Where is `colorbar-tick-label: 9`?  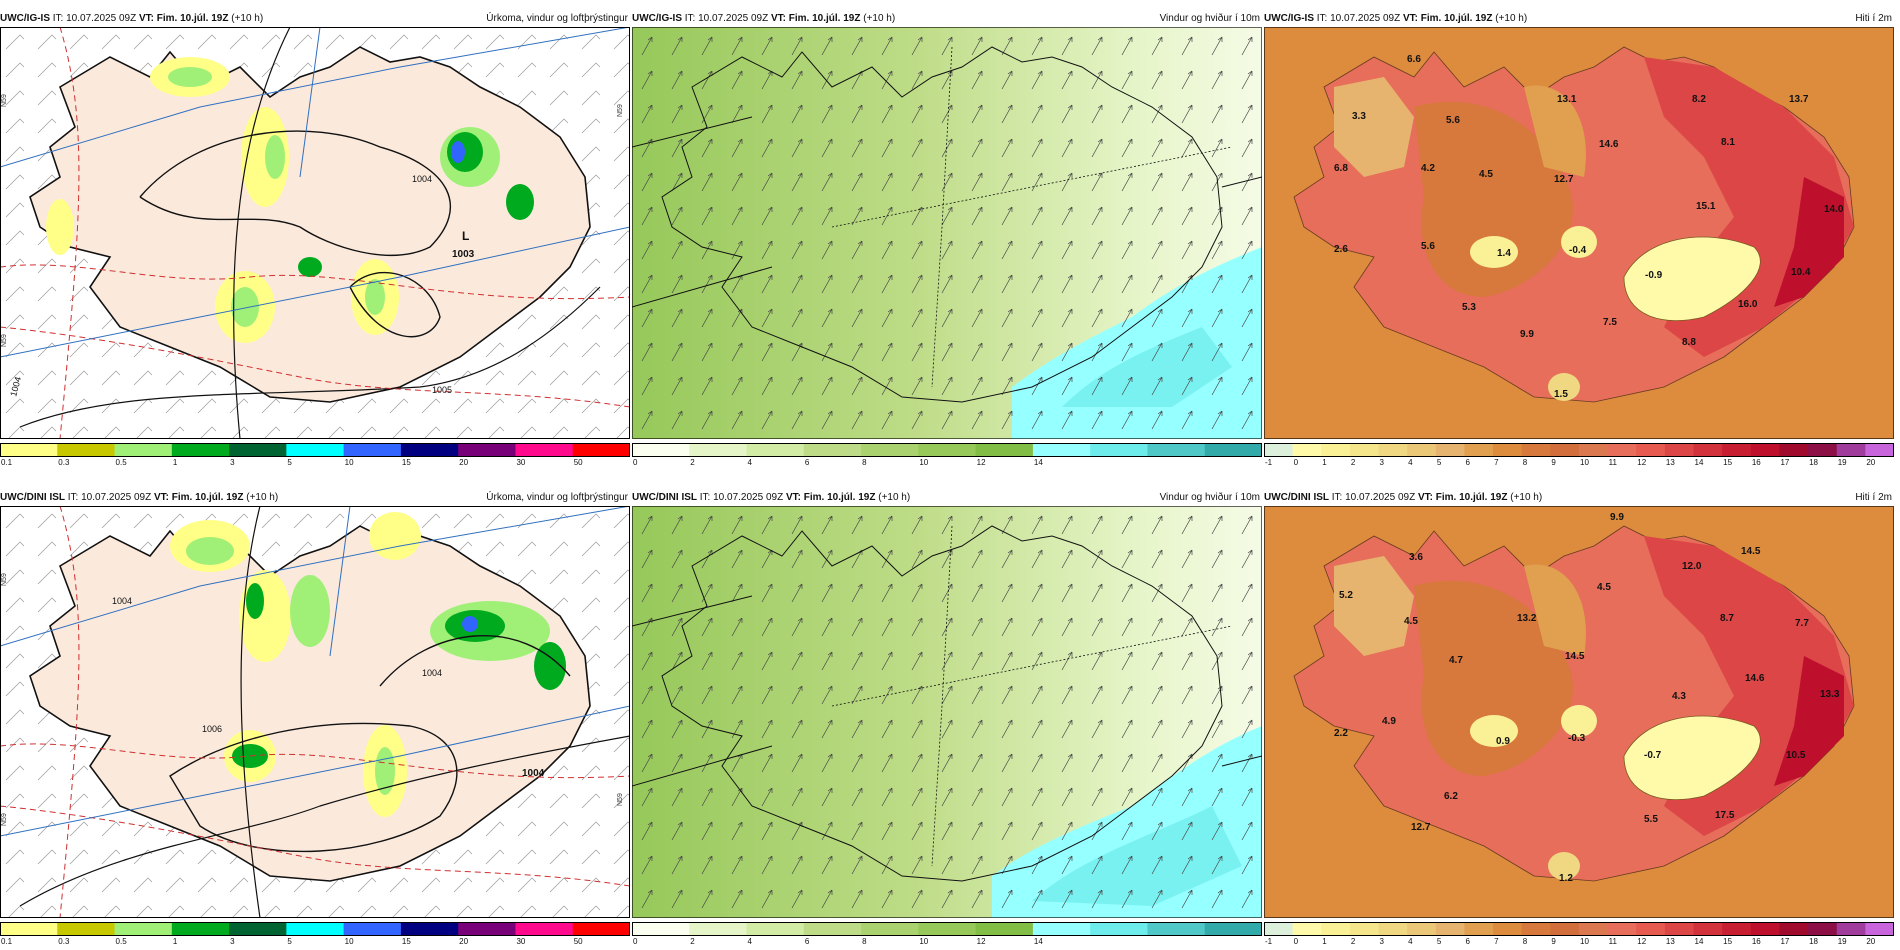 colorbar-tick-label: 9 is located at coordinates (1553, 462).